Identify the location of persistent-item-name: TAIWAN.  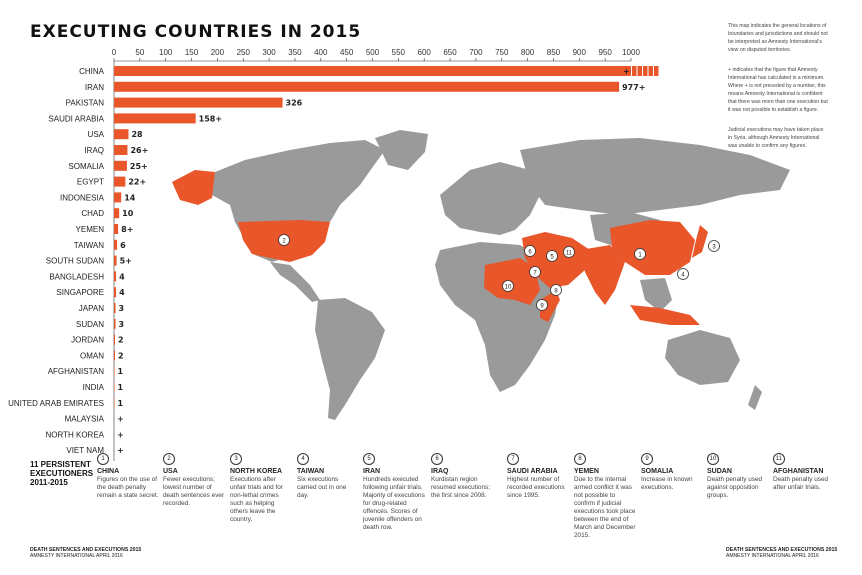
(311, 471).